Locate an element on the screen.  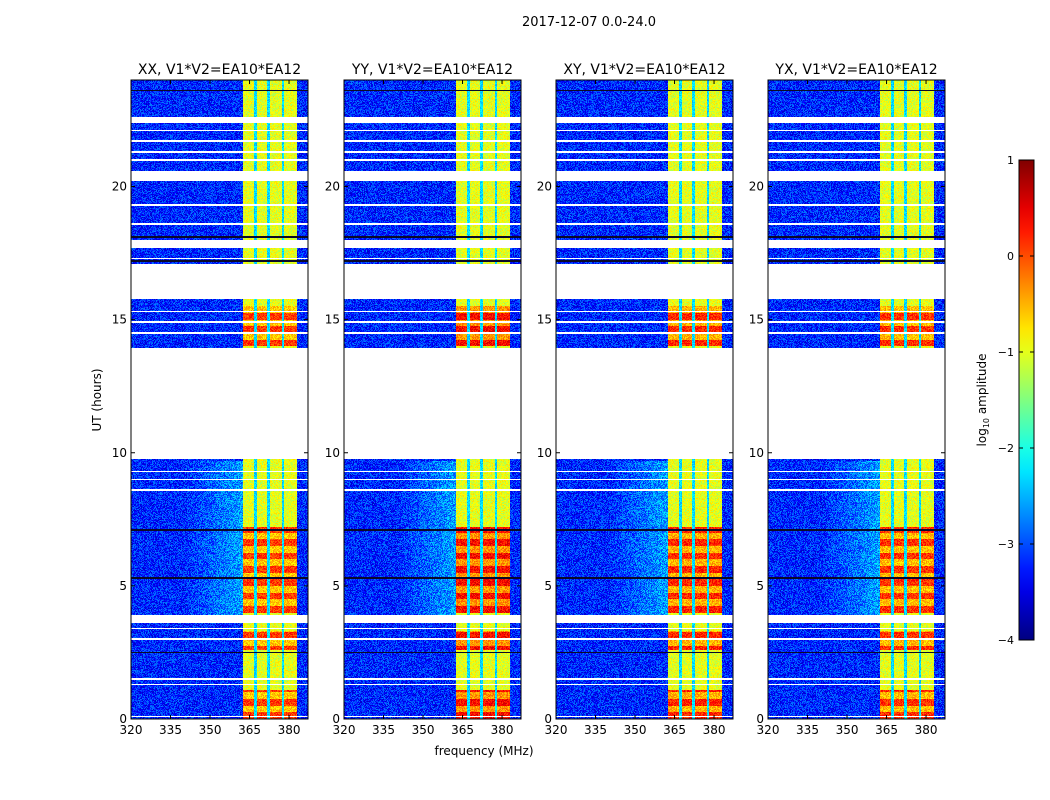
colorbar-tick-label: 1 is located at coordinates (1010, 160).